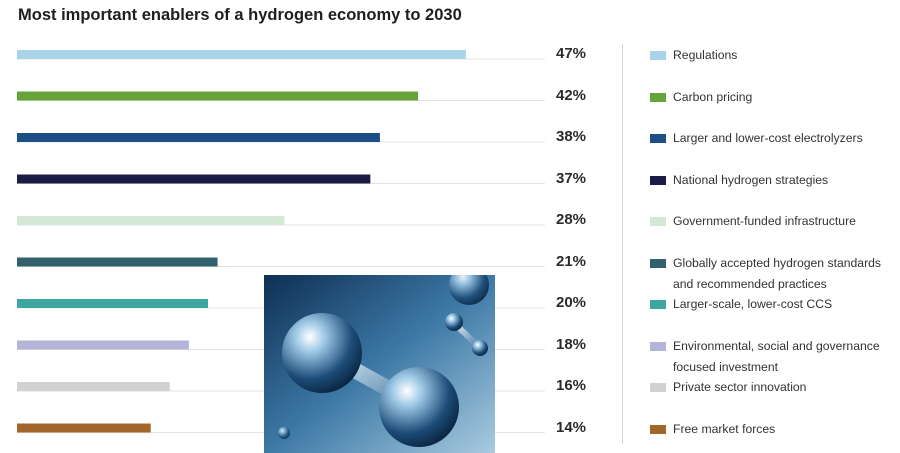 The image size is (900, 453). I want to click on value-label: 42%, so click(571, 95).